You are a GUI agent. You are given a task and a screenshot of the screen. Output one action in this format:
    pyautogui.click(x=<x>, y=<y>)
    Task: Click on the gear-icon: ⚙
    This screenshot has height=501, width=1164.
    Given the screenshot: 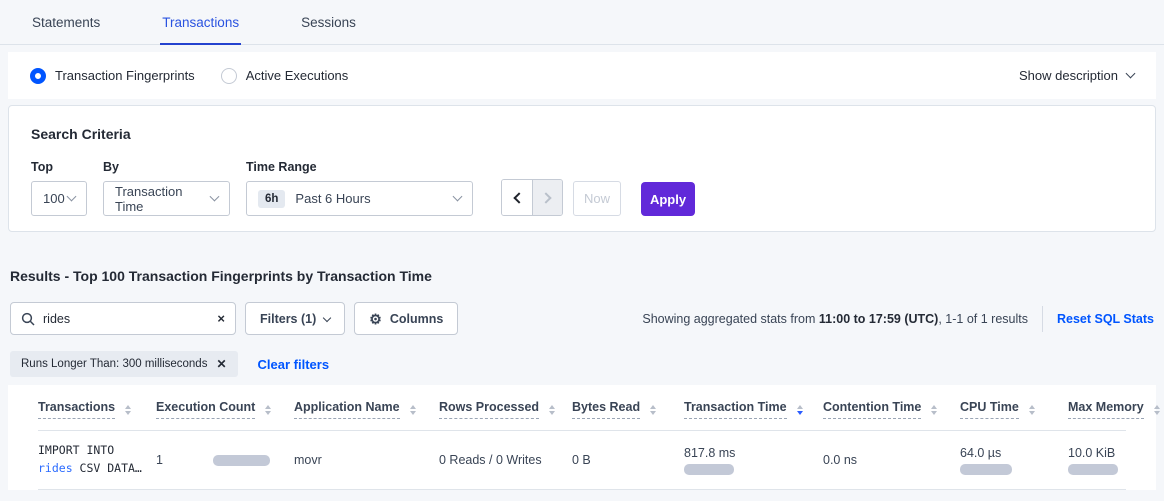 What is the action you would take?
    pyautogui.click(x=375, y=318)
    